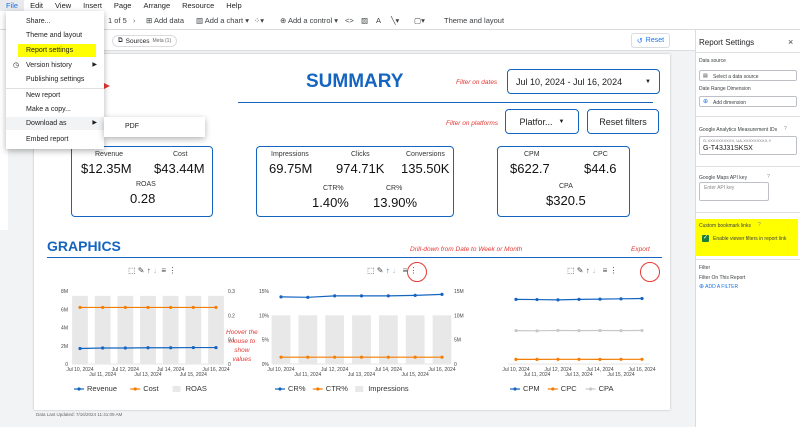  I want to click on data-point-cost, so click(193, 307).